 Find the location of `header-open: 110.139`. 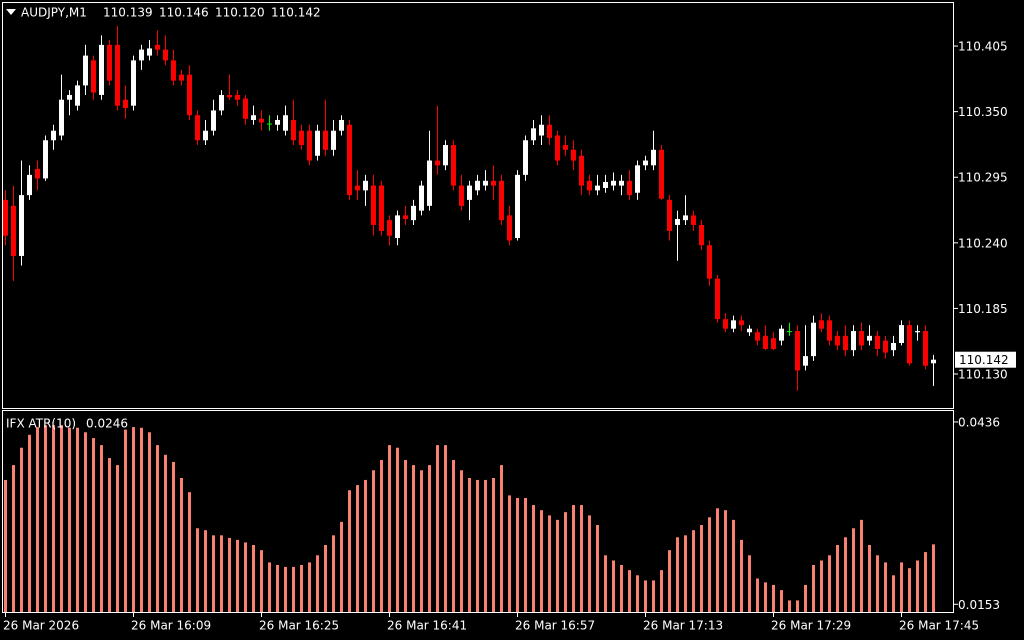

header-open: 110.139 is located at coordinates (128, 13).